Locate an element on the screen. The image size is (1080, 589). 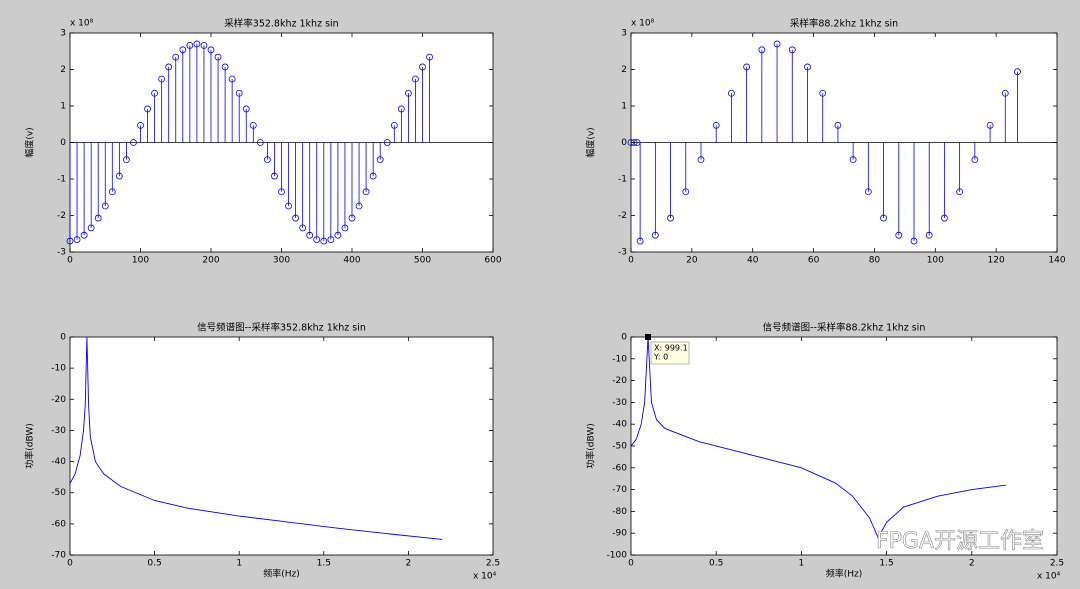
y-tick-label: -80 is located at coordinates (619, 512).